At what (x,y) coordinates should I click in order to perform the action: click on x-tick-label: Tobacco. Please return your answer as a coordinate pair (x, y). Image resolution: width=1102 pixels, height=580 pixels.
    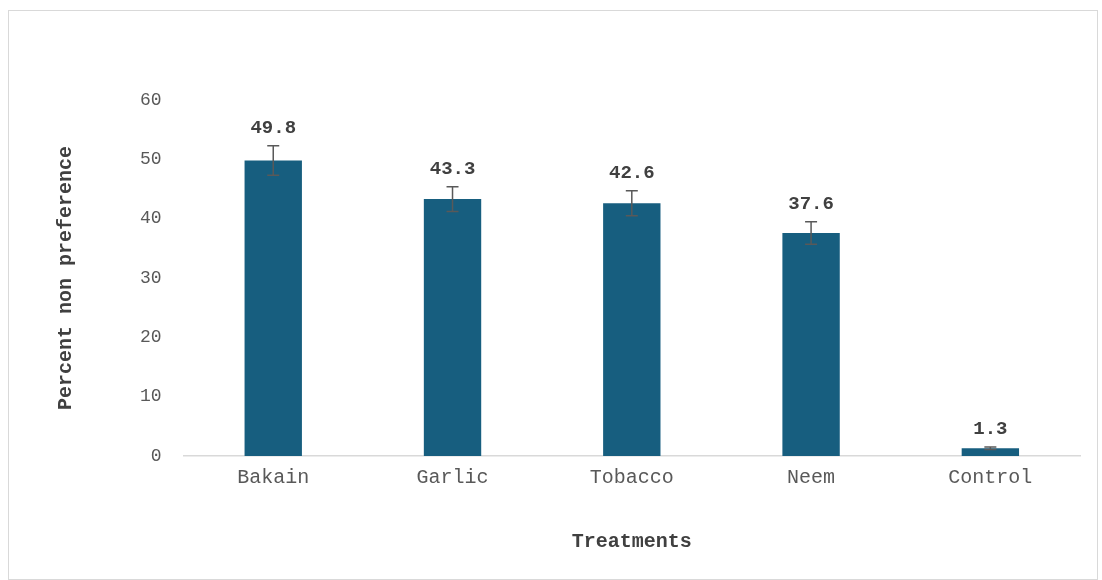
    Looking at the image, I should click on (631, 478).